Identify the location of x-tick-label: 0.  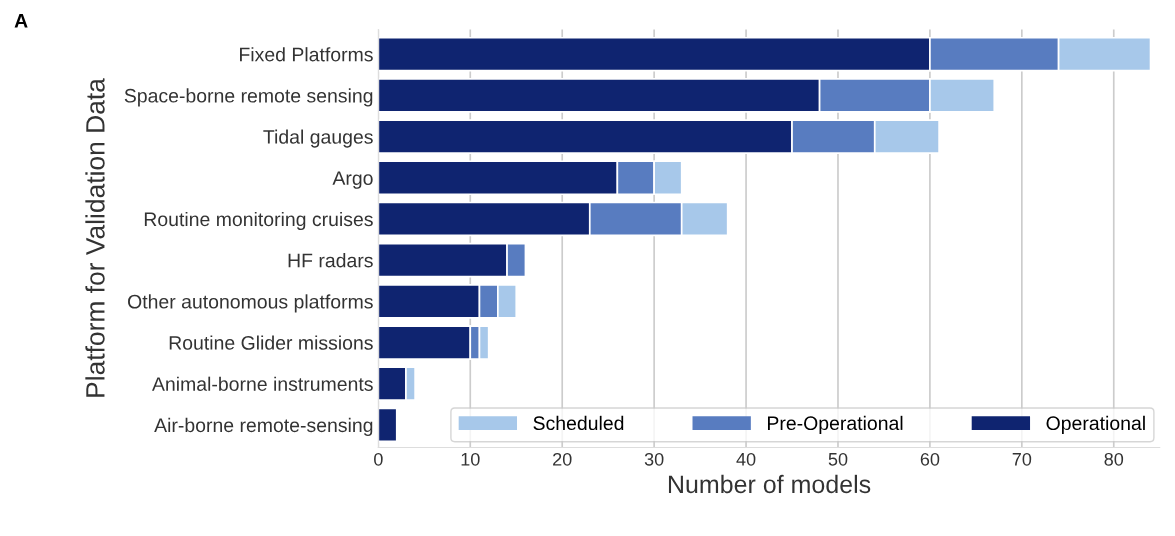
(378, 459).